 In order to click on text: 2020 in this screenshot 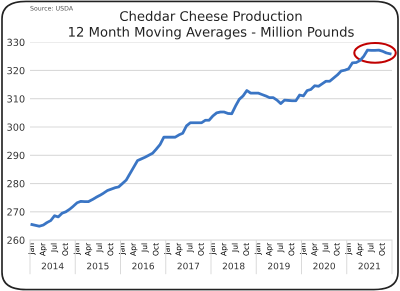, I will do `click(324, 266)`.